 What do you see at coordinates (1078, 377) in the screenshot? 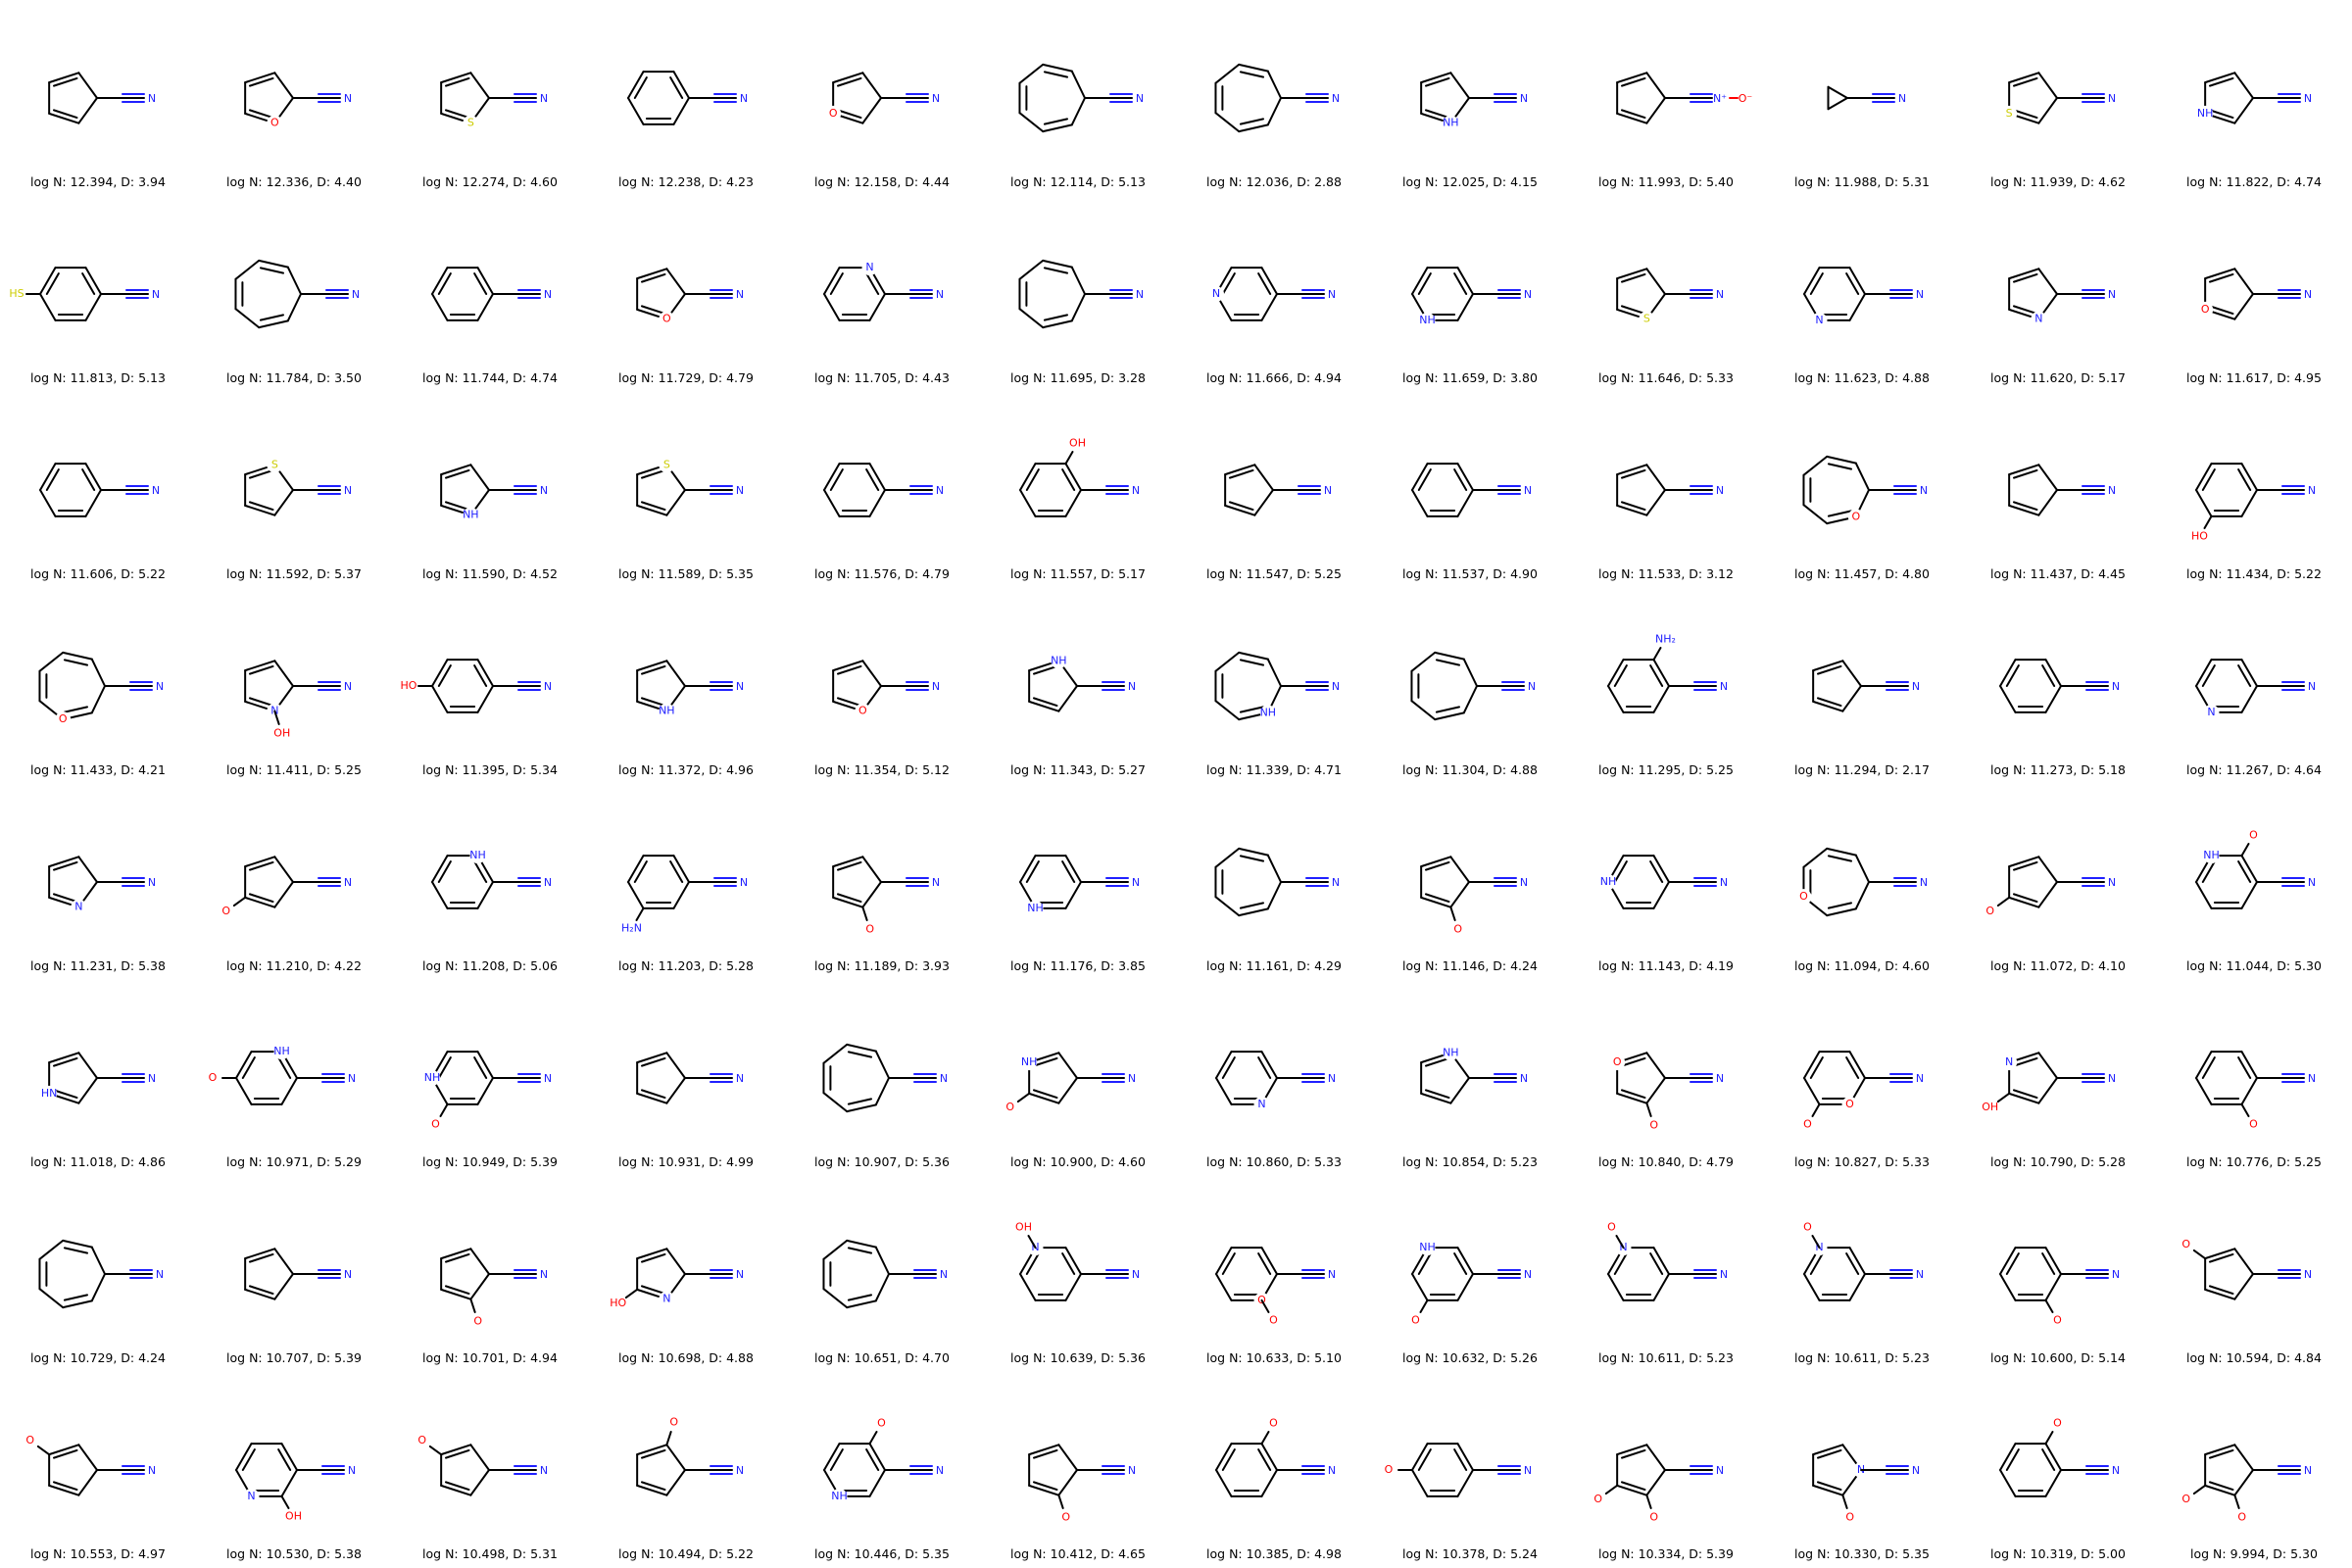
I see `molecule-legend: log N: 11.695, D: 3.28` at bounding box center [1078, 377].